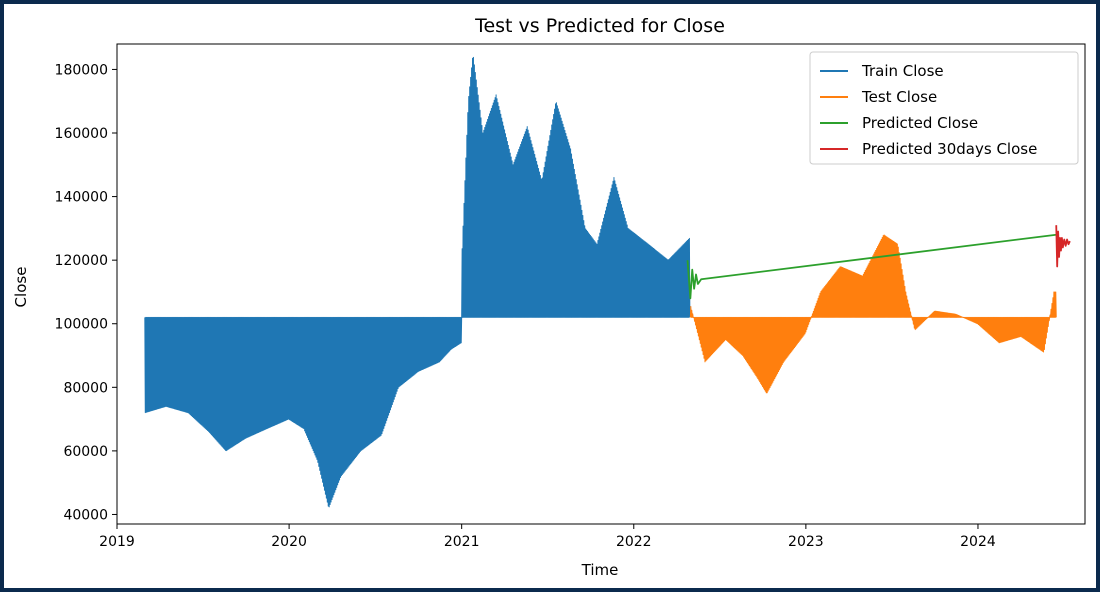 Image resolution: width=1100 pixels, height=592 pixels. What do you see at coordinates (806, 542) in the screenshot?
I see `x-tick-label: 2023` at bounding box center [806, 542].